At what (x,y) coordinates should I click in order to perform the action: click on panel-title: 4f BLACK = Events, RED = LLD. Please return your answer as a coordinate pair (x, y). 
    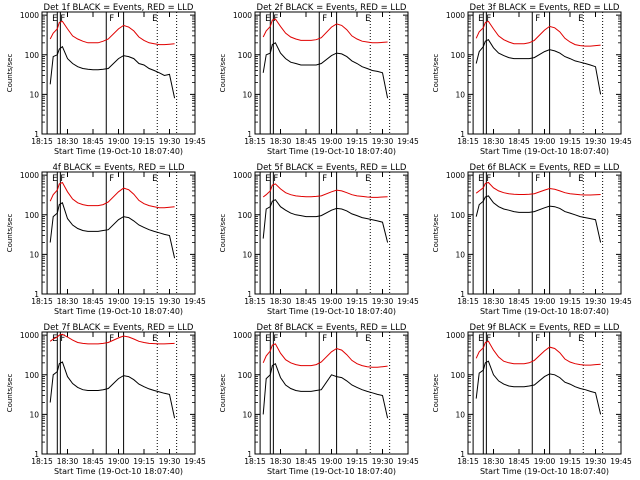
    Looking at the image, I should click on (118, 168).